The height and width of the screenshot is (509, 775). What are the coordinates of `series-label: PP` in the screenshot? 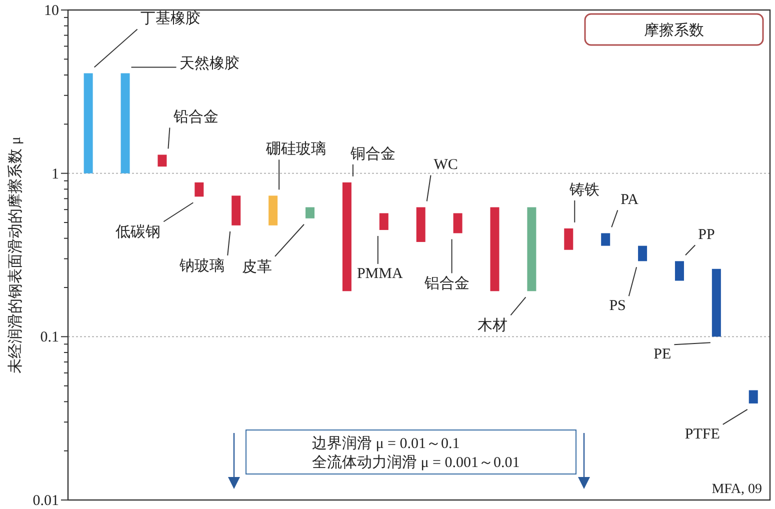 It's located at (706, 235).